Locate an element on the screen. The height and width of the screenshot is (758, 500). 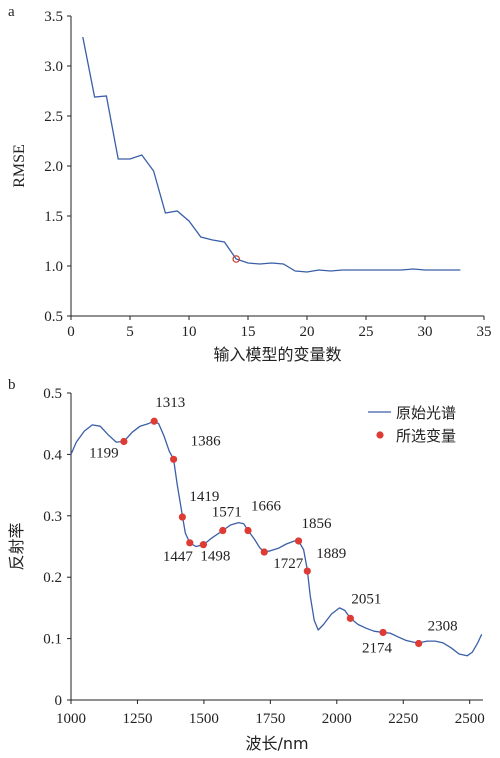
panel-b-point-label: 2174 is located at coordinates (377, 648).